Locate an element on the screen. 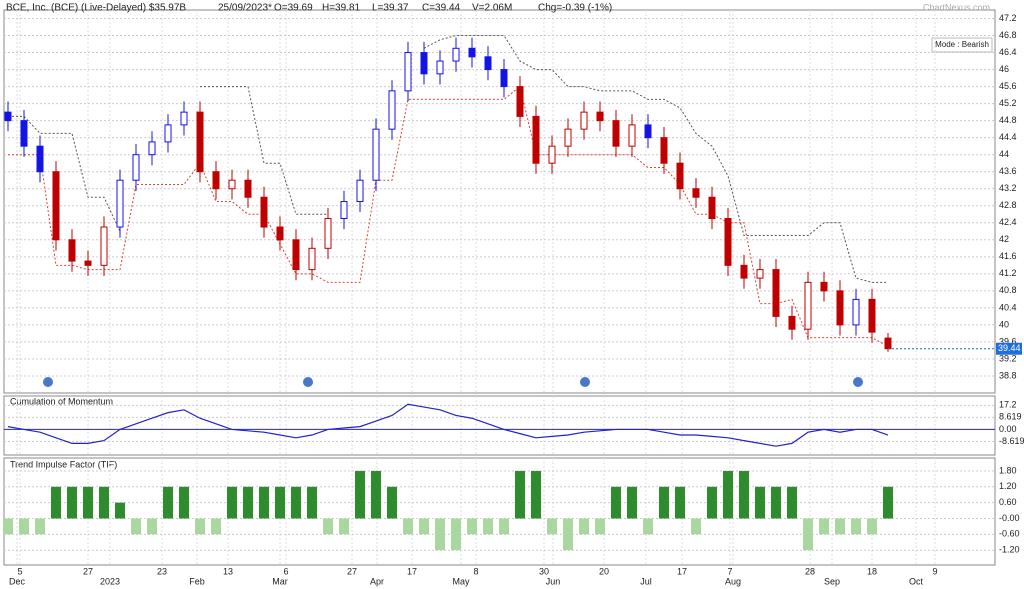  mode-label: Mode : Bearish is located at coordinates (962, 44).